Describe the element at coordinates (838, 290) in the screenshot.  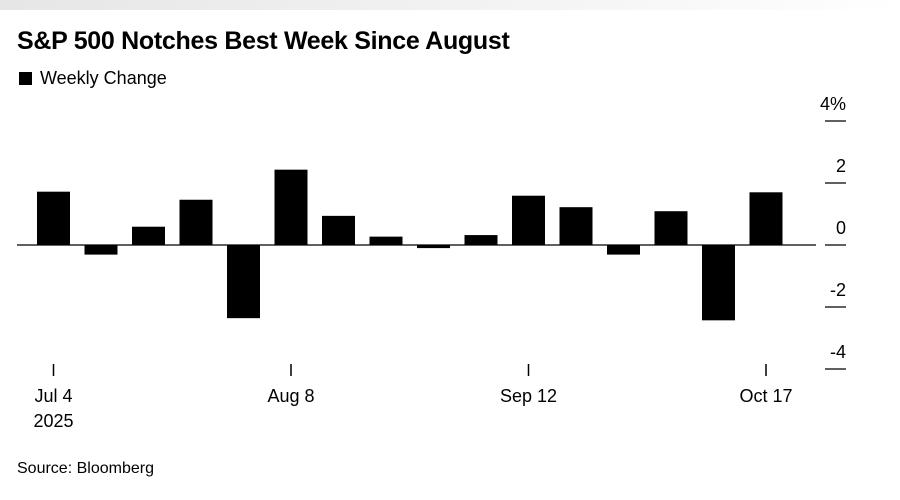
I see `y-tick-label: -2` at that location.